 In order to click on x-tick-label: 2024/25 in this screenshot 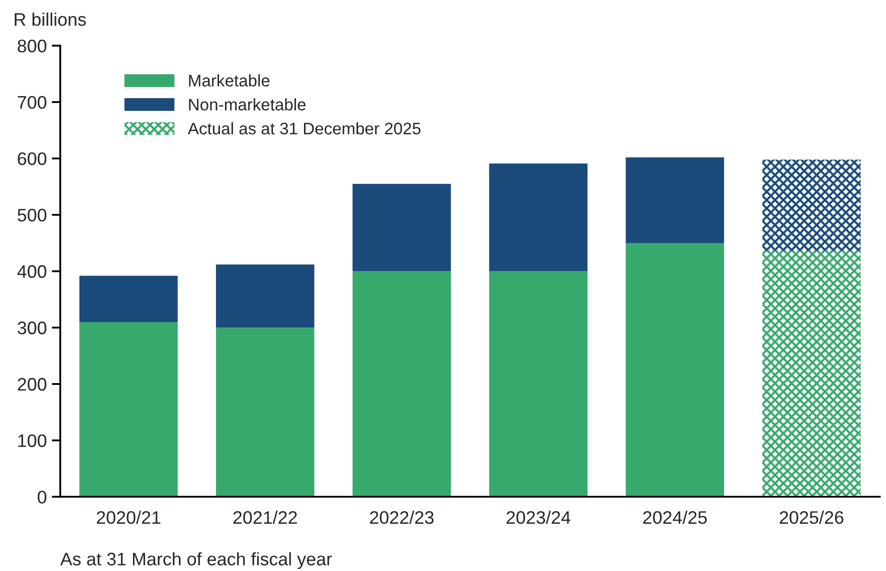, I will do `click(675, 517)`.